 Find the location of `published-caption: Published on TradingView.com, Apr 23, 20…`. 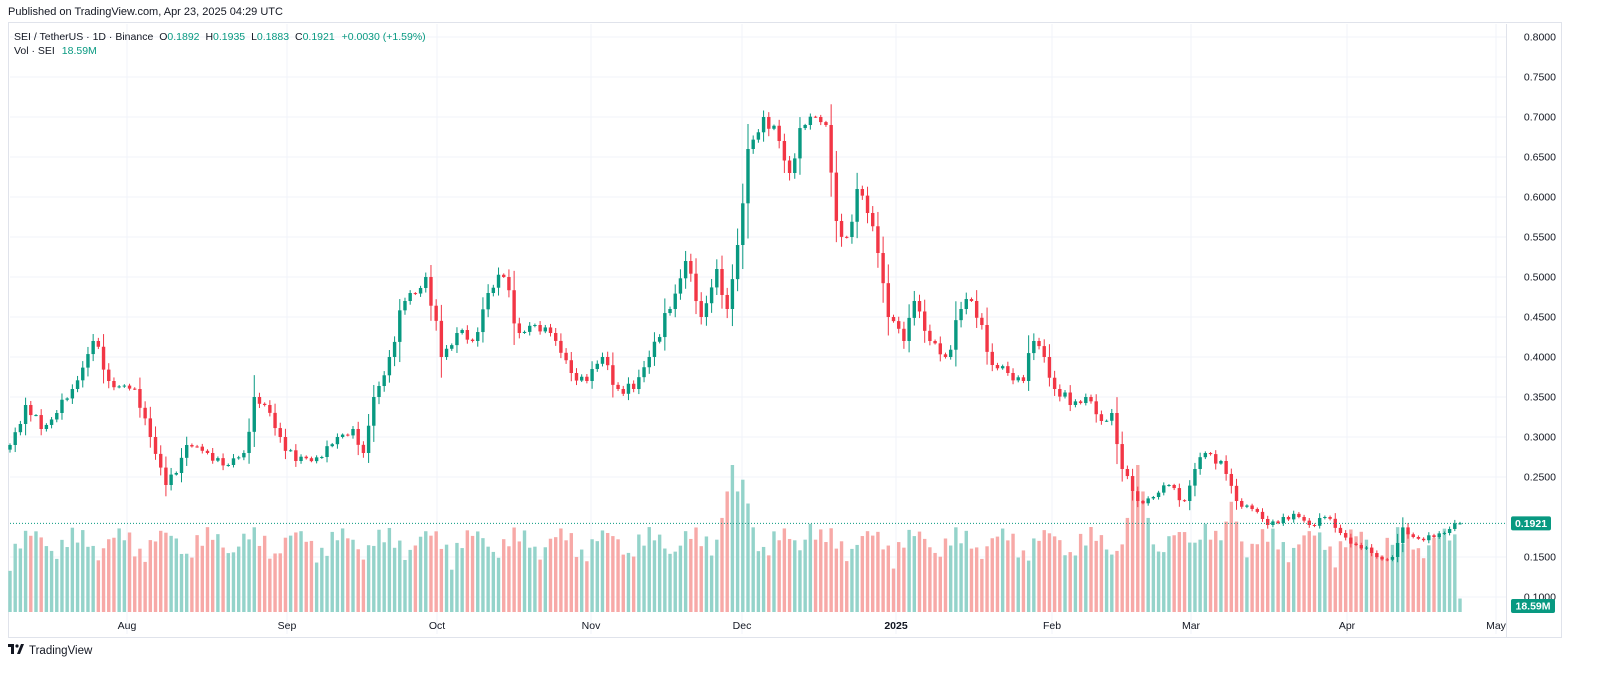

published-caption: Published on TradingView.com, Apr 23, 20… is located at coordinates (145, 12).